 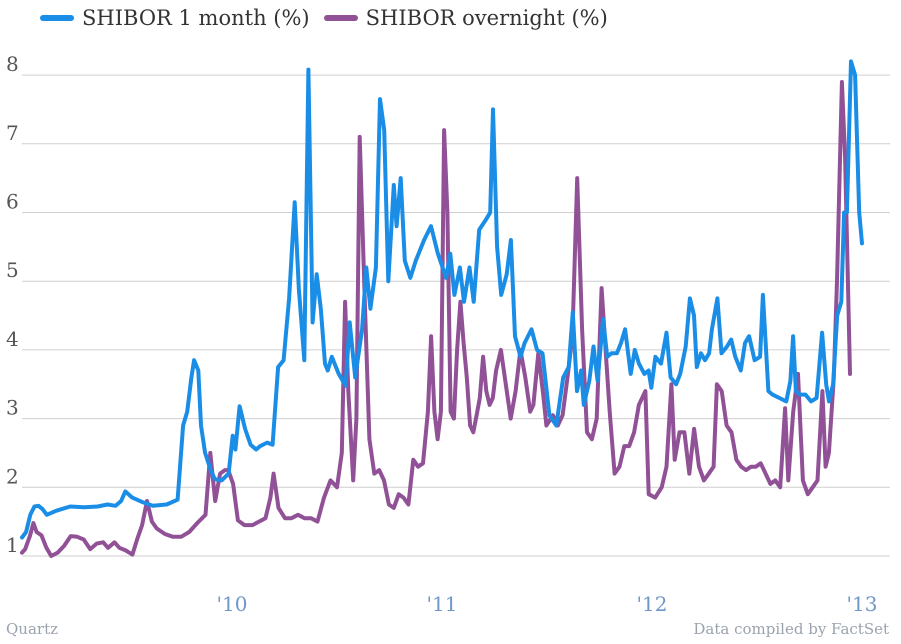 What do you see at coordinates (12, 304) in the screenshot?
I see `y-axis-ticks: 1 2 3 4 5 6 7 8` at bounding box center [12, 304].